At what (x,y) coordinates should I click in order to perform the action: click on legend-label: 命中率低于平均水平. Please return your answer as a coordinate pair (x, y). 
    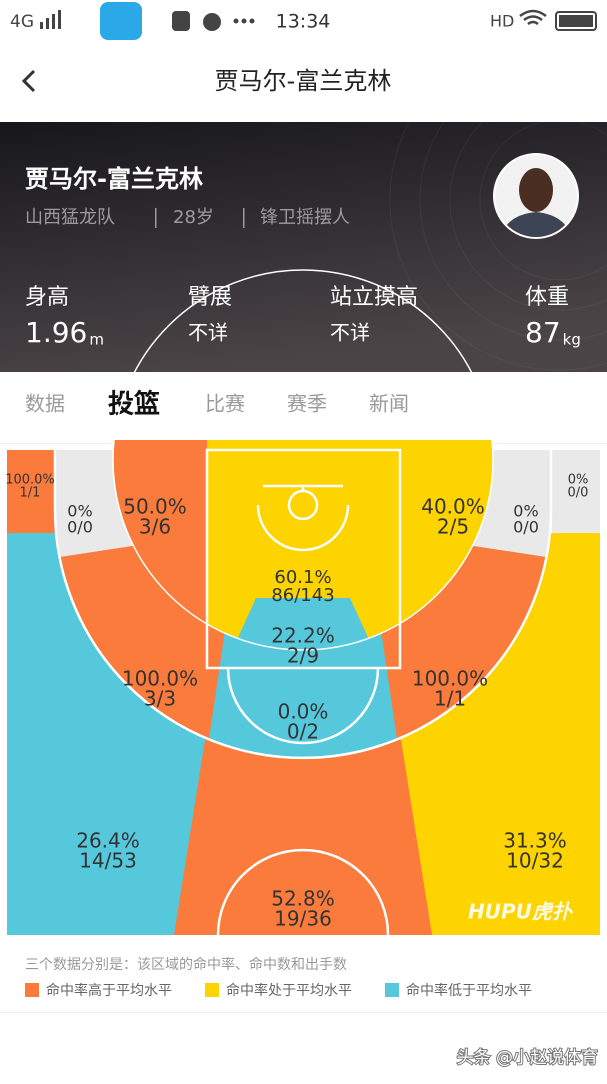
    Looking at the image, I should click on (469, 990).